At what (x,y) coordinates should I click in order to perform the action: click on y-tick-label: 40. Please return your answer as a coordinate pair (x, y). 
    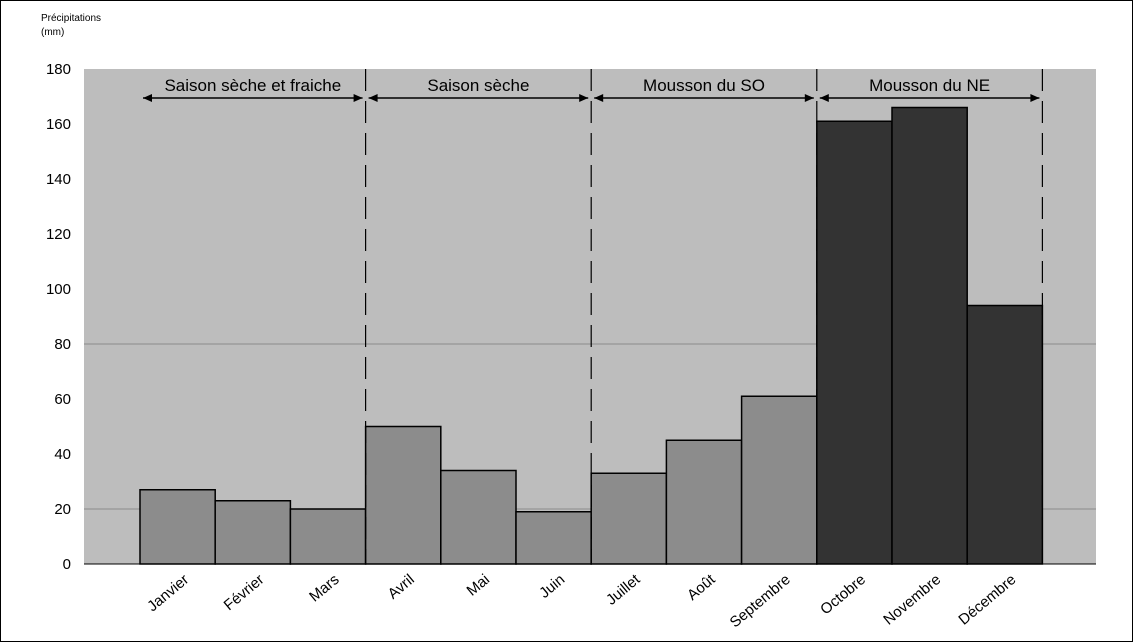
    Looking at the image, I should click on (62, 454).